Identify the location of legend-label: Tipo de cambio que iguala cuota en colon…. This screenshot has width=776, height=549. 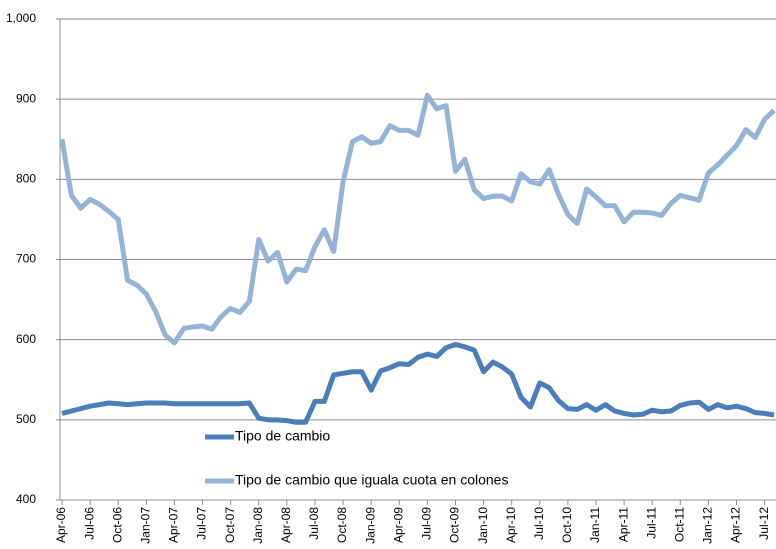
(371, 480).